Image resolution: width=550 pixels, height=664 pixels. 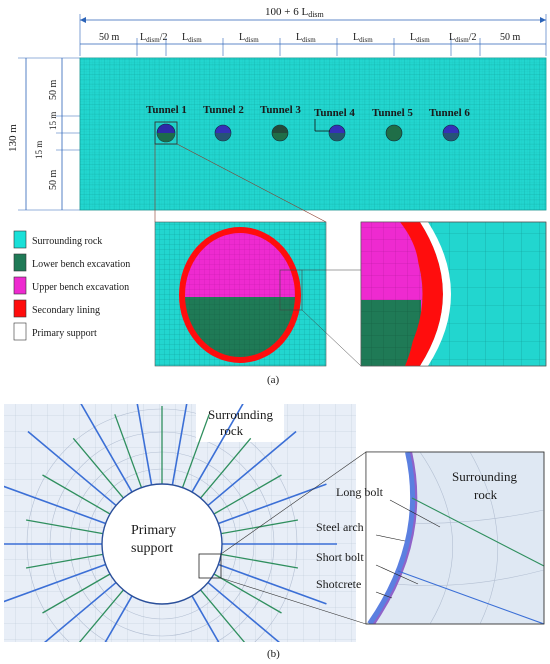 I want to click on legend-label-2: Upper bench excavation, so click(x=80, y=287).